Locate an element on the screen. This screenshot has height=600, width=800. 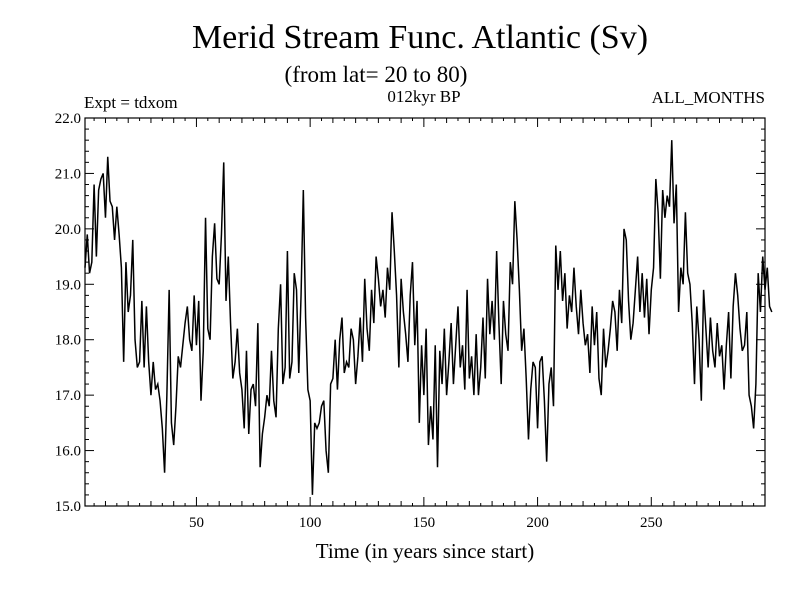
x-tick-label: 100 is located at coordinates (310, 523).